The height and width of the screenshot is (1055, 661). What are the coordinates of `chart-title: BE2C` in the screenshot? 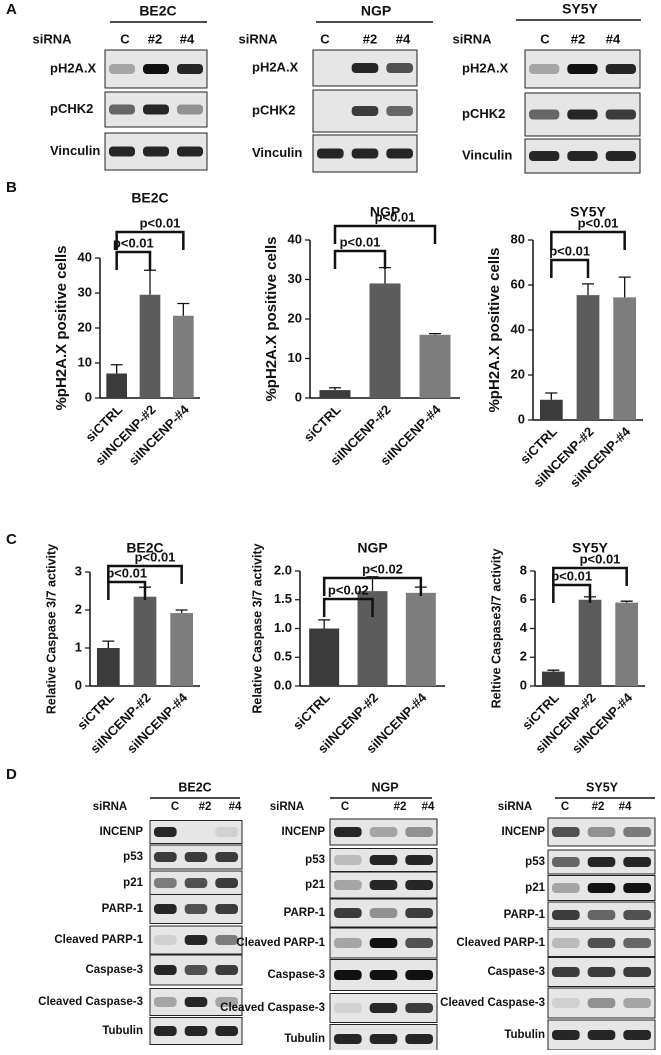 It's located at (144, 548).